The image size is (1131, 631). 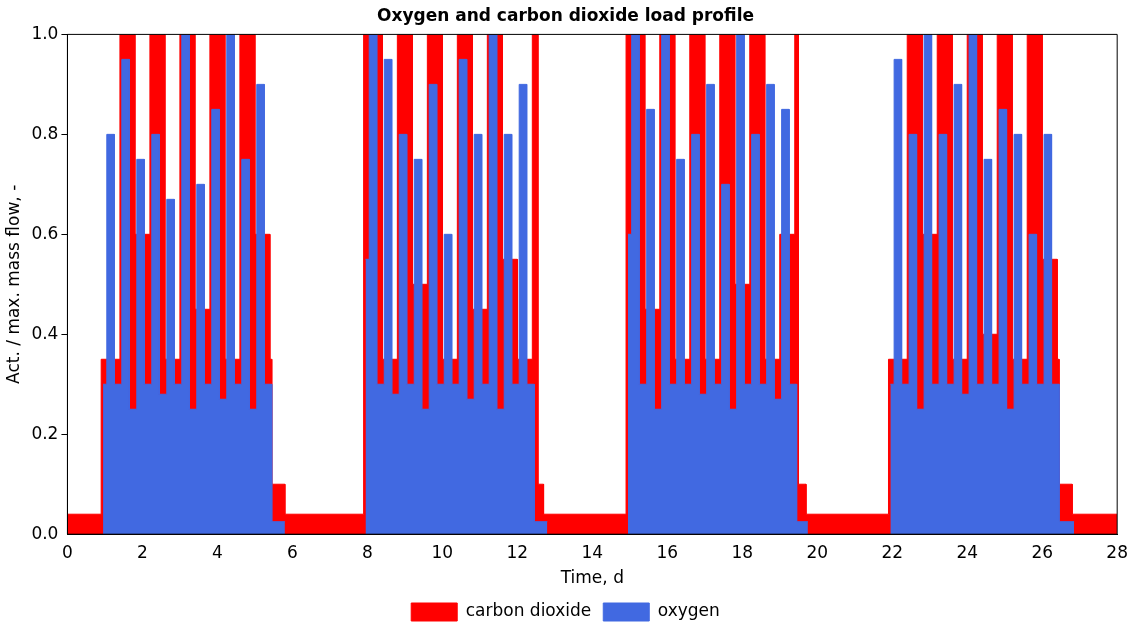 I want to click on chart-title: Oxygen and carbon dioxide load profile, so click(x=565, y=14).